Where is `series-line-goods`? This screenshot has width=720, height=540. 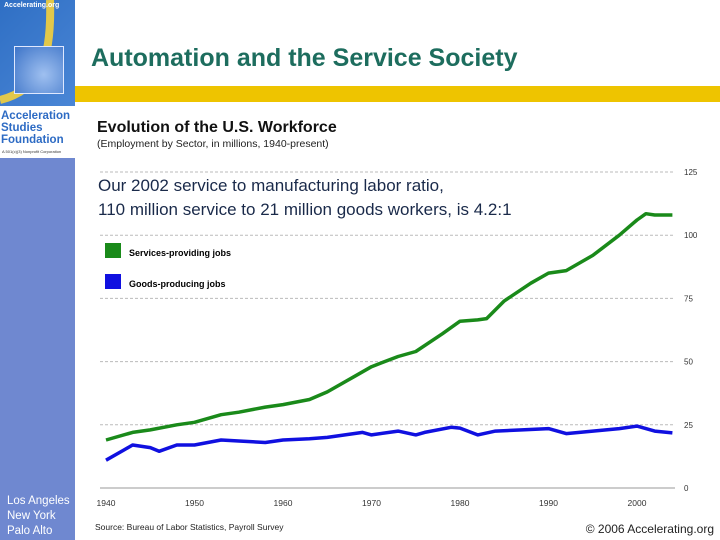 series-line-goods is located at coordinates (389, 443).